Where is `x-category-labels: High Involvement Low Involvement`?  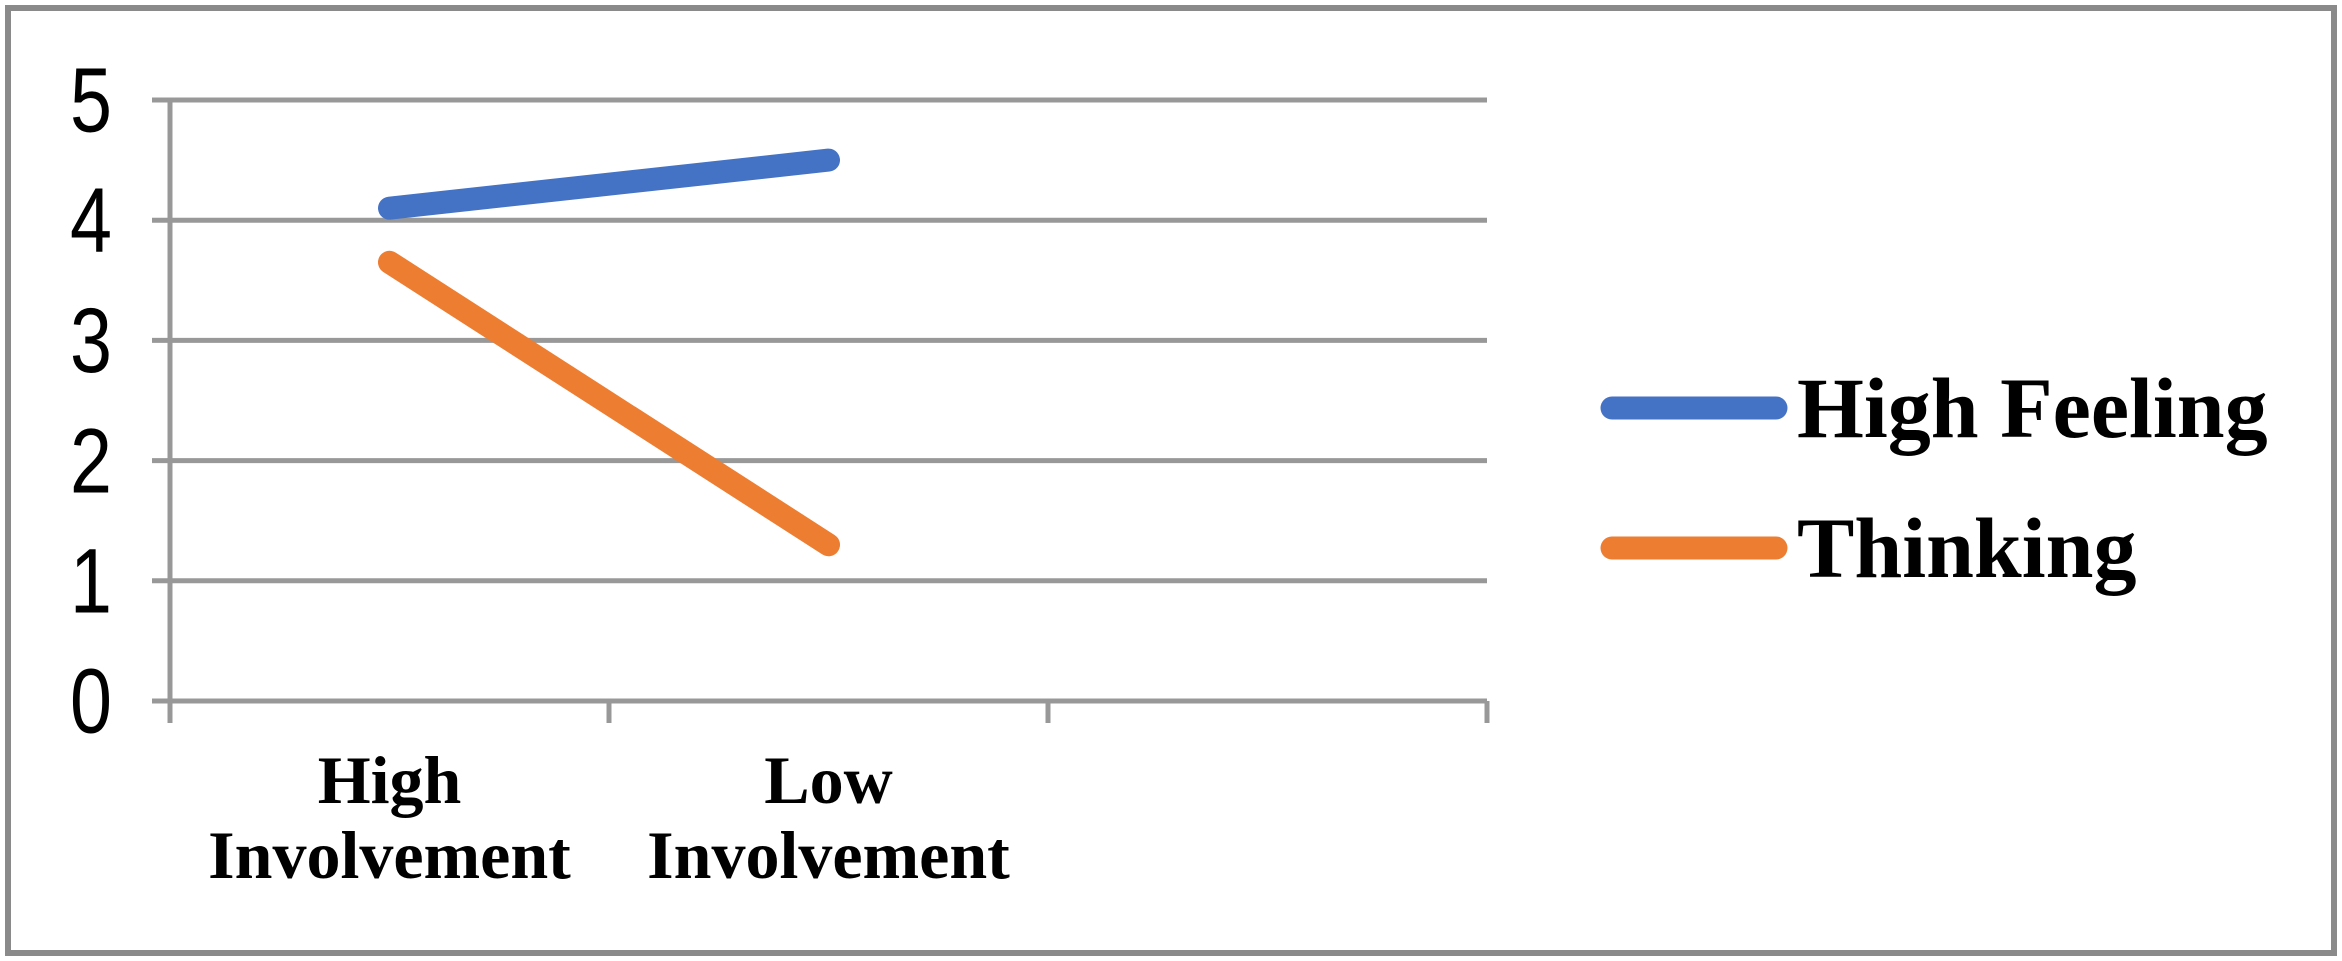
x-category-labels: High Involvement Low Involvement is located at coordinates (609, 817).